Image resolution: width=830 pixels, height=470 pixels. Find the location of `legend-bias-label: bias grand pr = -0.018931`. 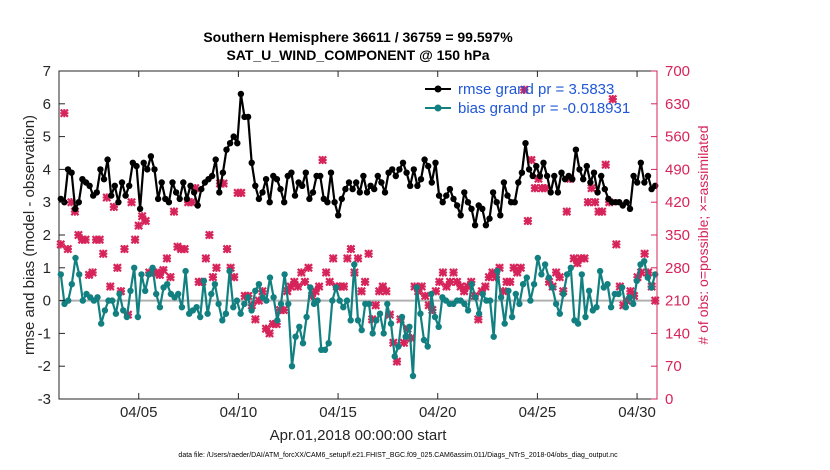

legend-bias-label: bias grand pr = -0.018931 is located at coordinates (544, 108).